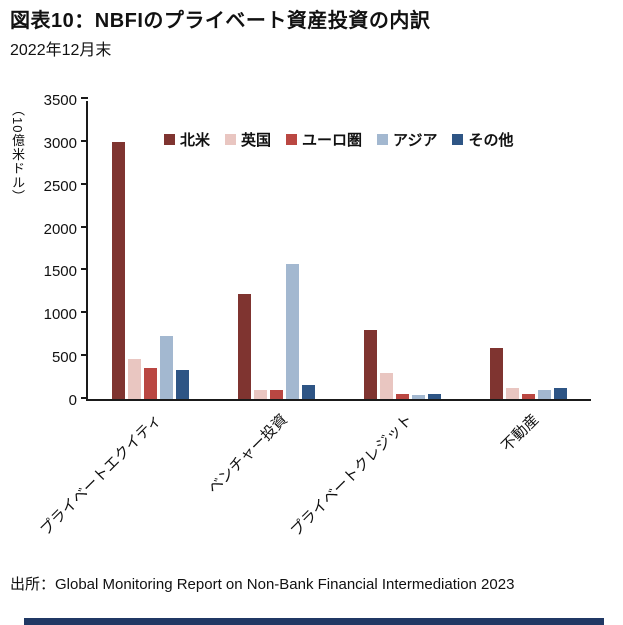 Image resolution: width=623 pixels, height=625 pixels. I want to click on legend-label: 英国, so click(256, 140).